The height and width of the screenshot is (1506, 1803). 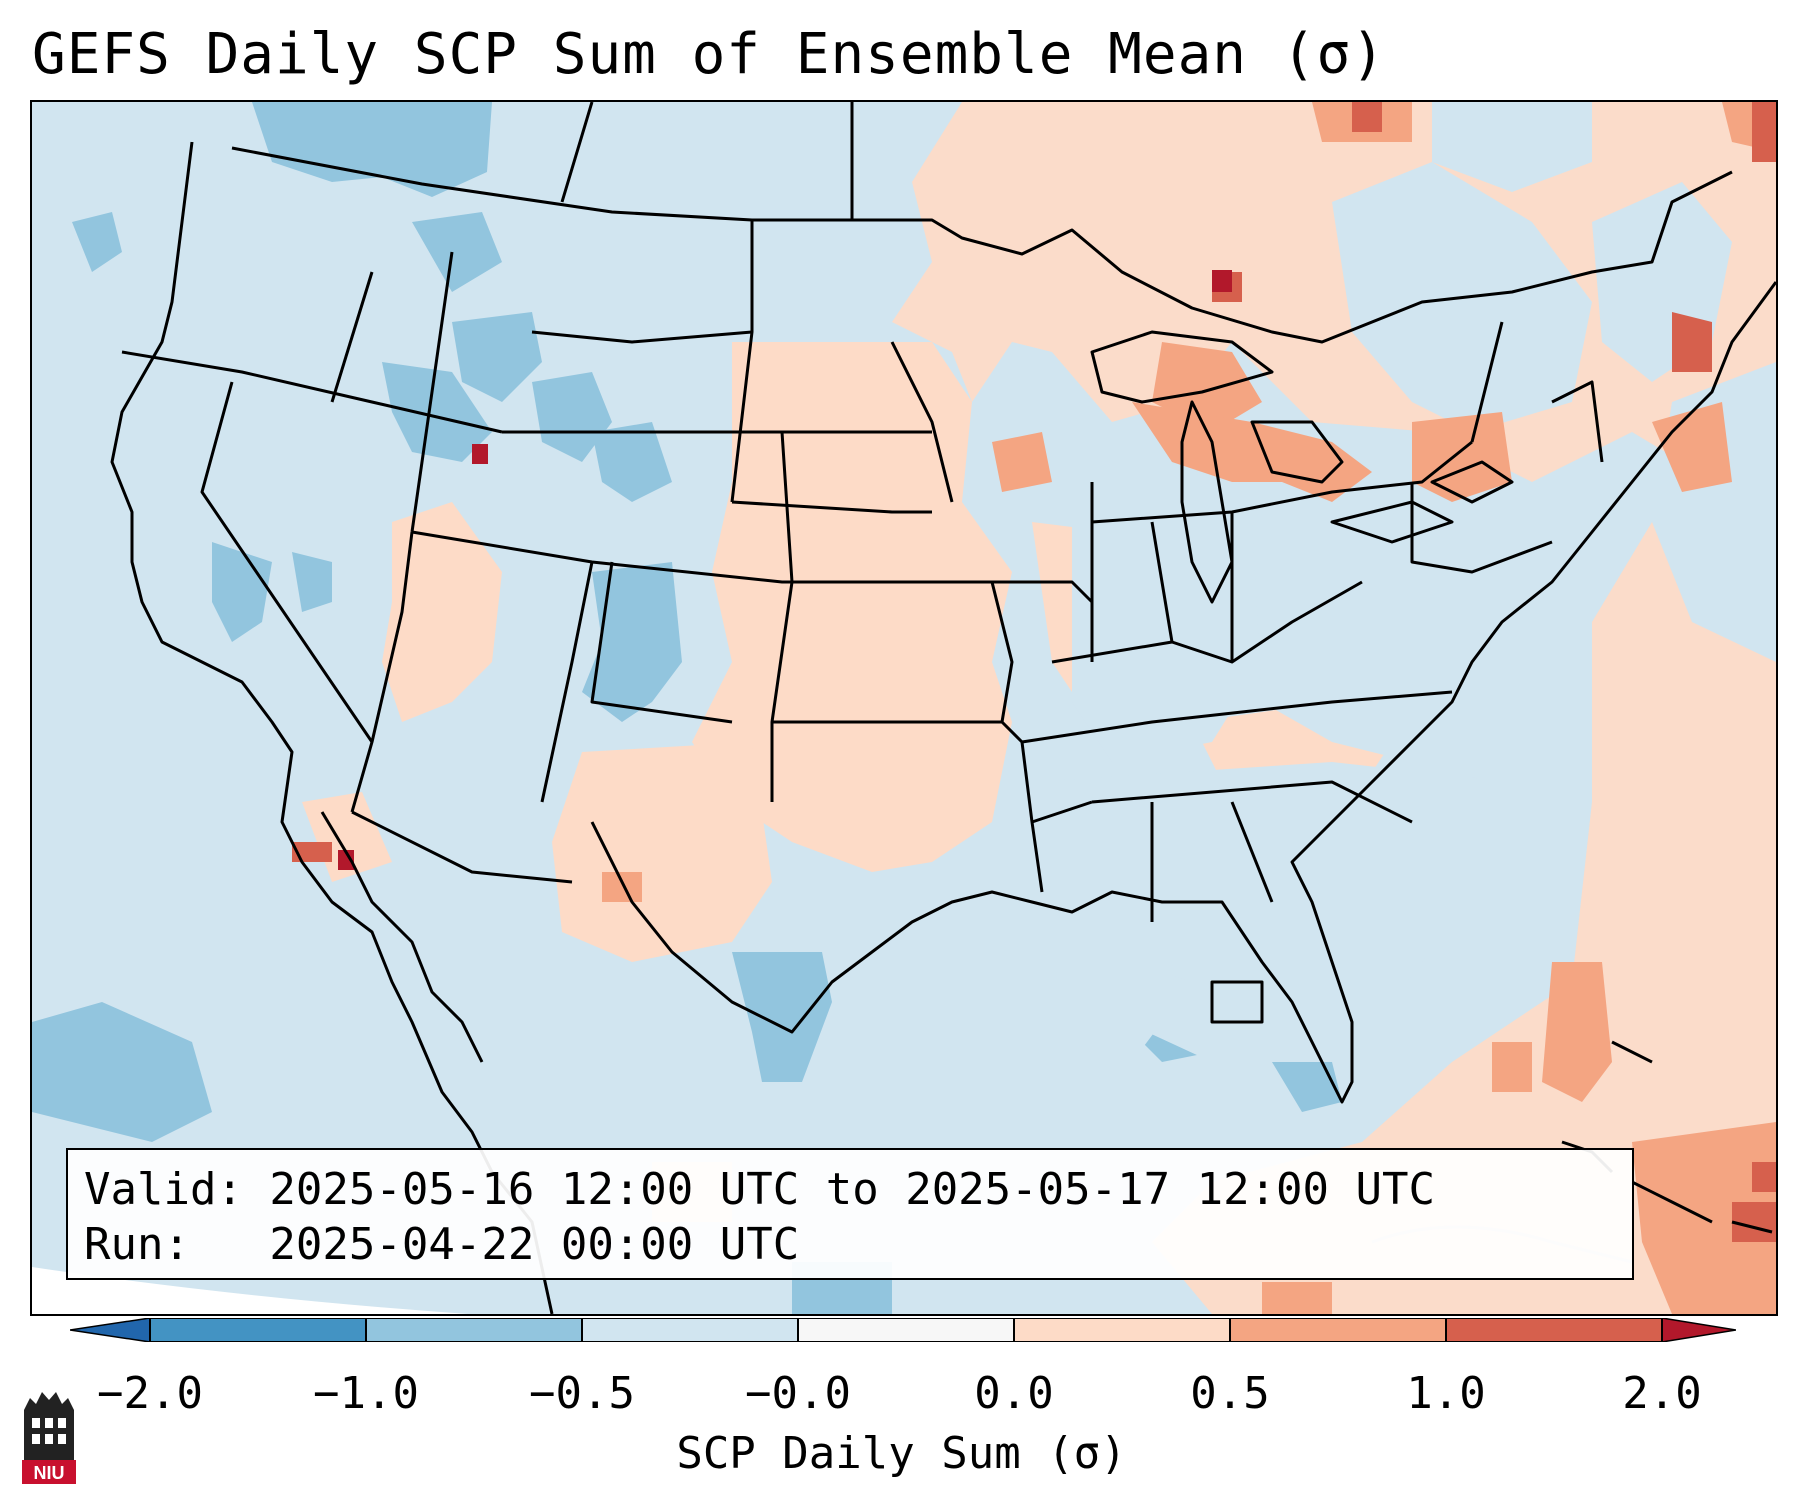 What do you see at coordinates (49, 1473) in the screenshot?
I see `svg-text: NIU` at bounding box center [49, 1473].